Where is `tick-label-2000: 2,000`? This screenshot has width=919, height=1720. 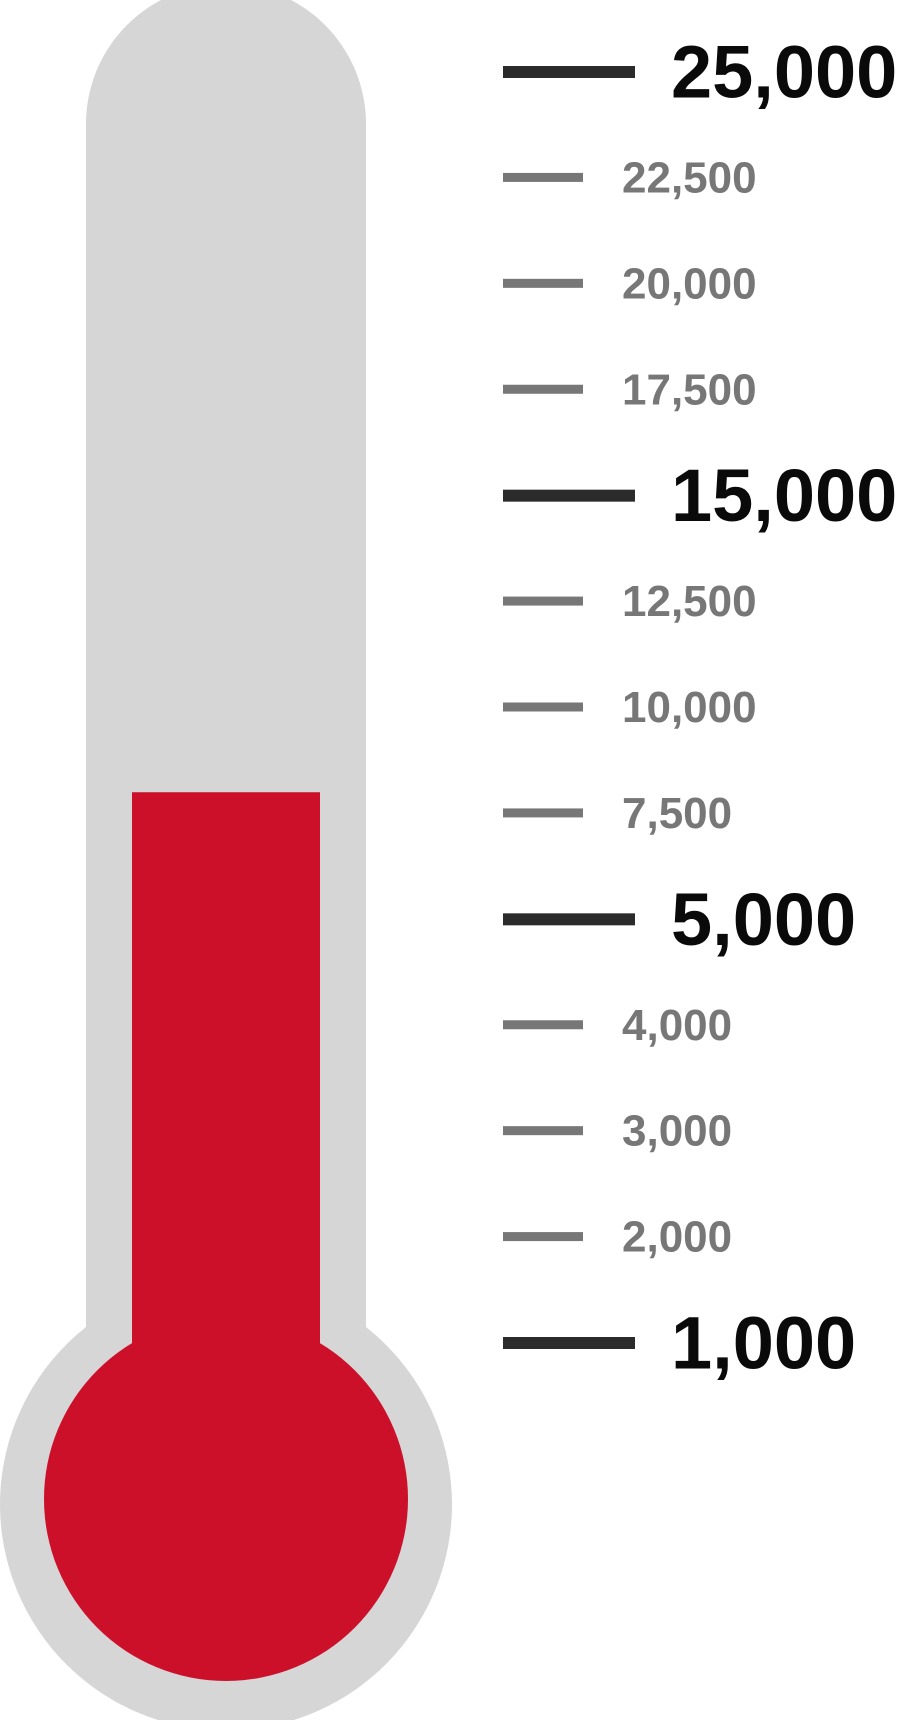
tick-label-2000: 2,000 is located at coordinates (677, 1237).